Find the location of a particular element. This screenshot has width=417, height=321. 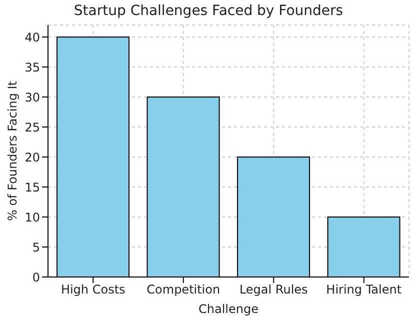

y-tick-label: 20 is located at coordinates (32, 157).